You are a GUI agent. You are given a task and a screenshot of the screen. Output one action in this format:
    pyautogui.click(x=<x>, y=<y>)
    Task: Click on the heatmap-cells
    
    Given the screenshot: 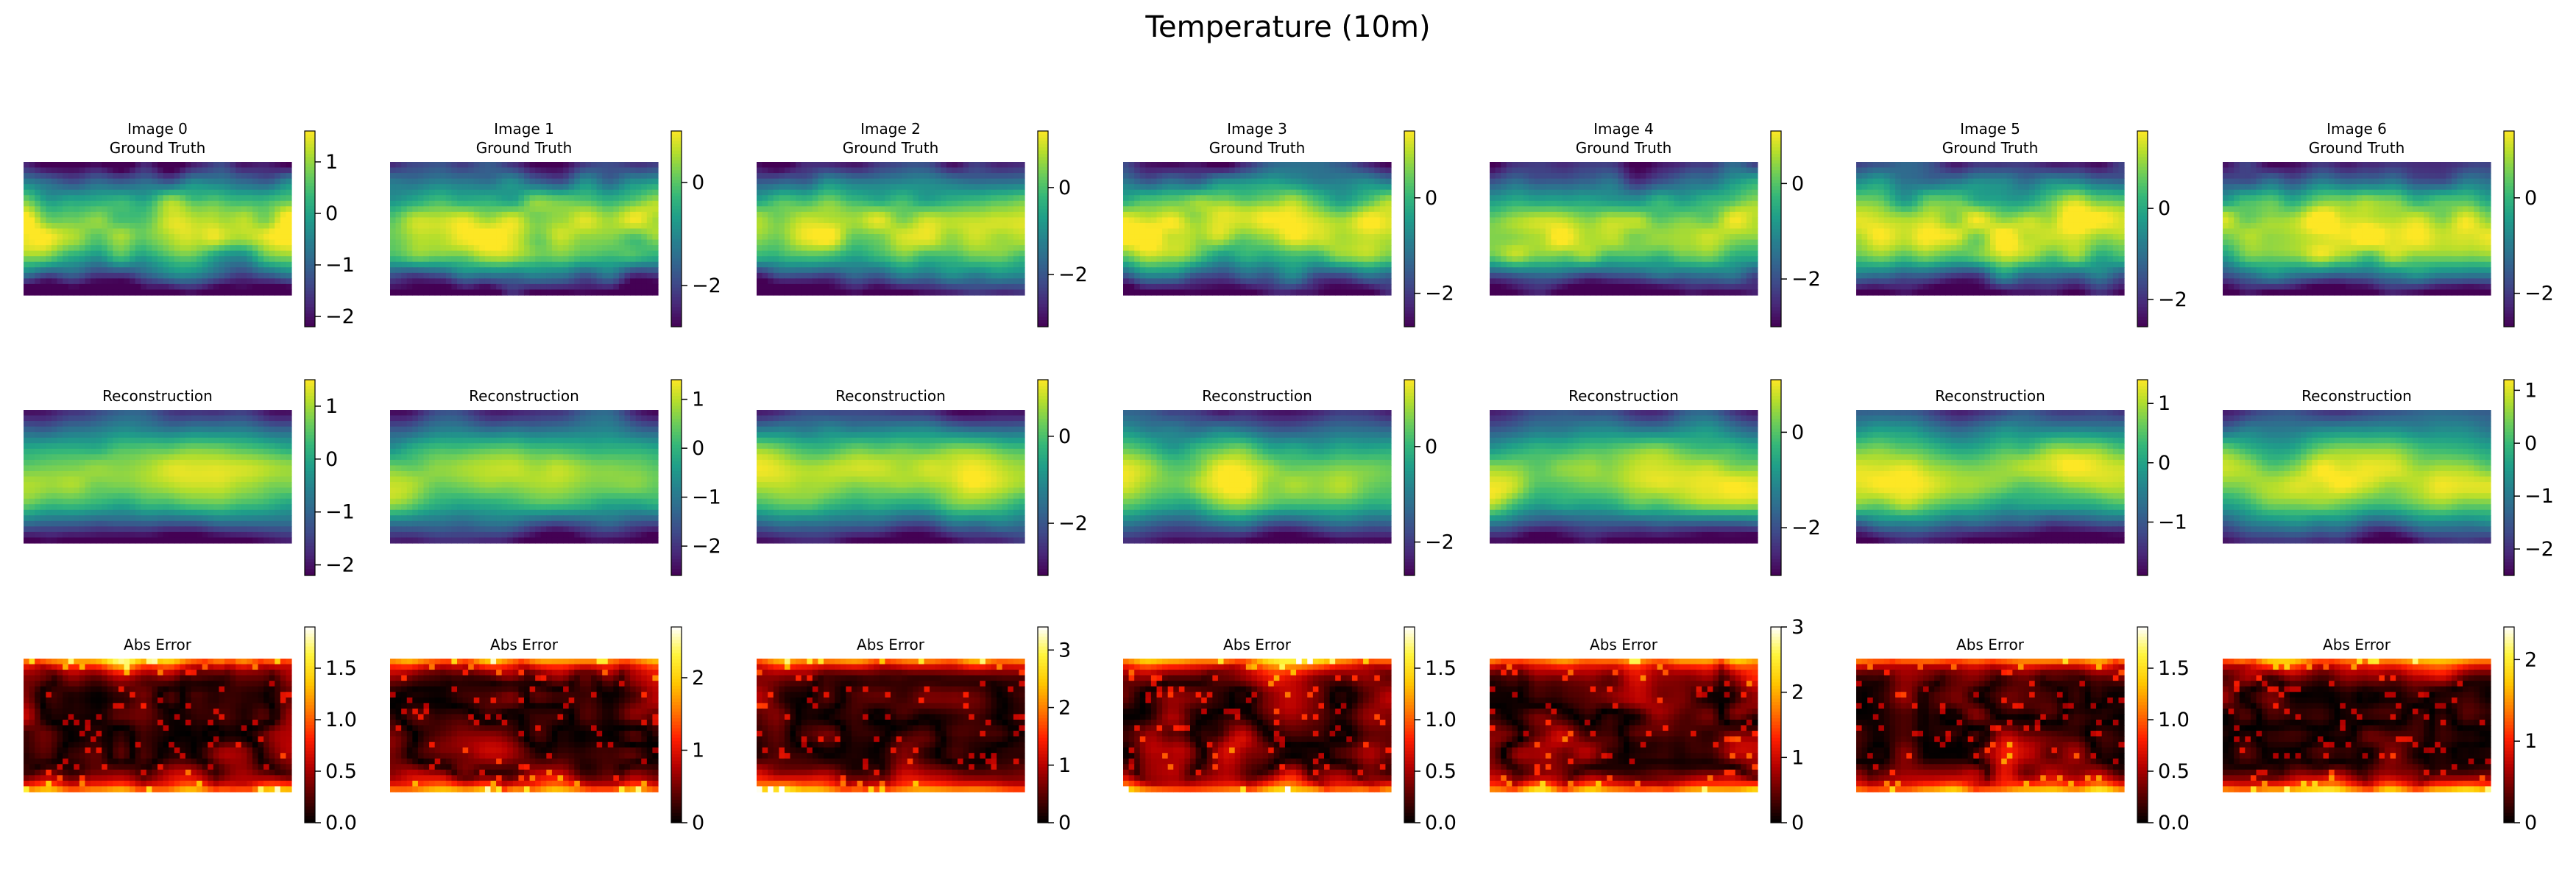 What is the action you would take?
    pyautogui.click(x=158, y=726)
    